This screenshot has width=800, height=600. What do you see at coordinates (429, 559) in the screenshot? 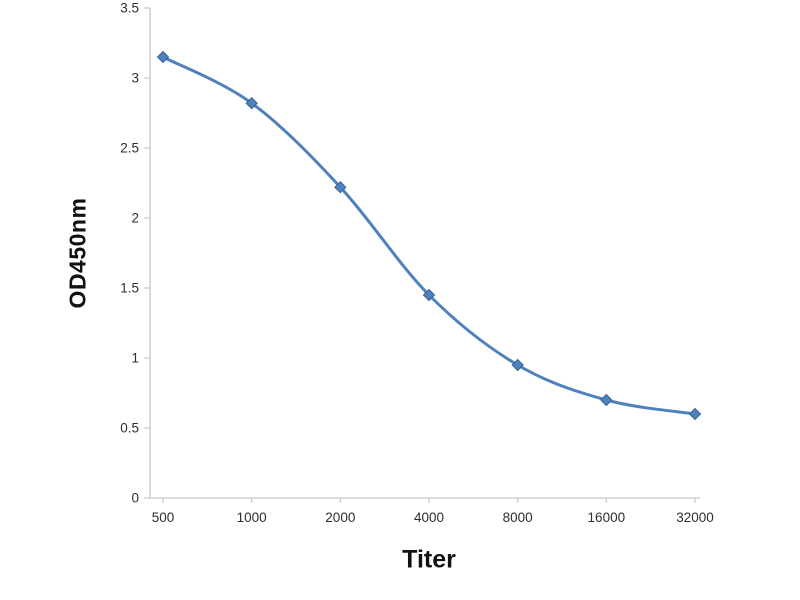
I see `x-axis-title: Titer` at bounding box center [429, 559].